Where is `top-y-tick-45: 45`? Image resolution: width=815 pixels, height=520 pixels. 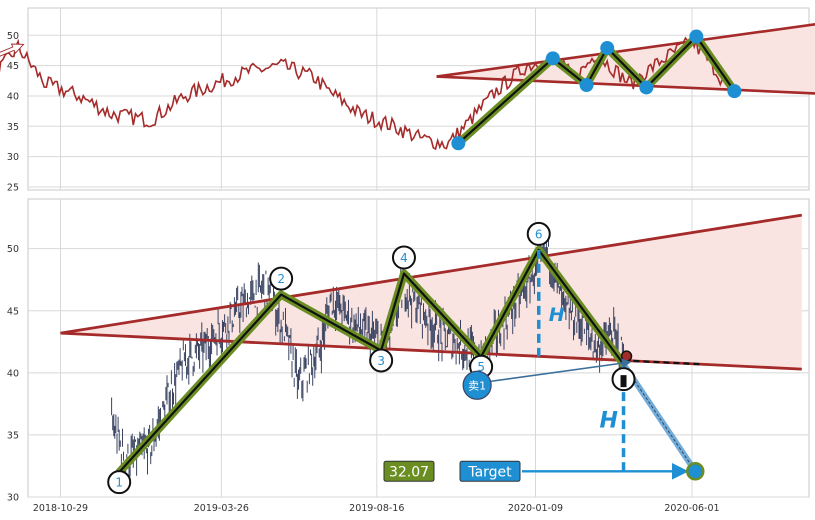 top-y-tick-45: 45 is located at coordinates (13, 66).